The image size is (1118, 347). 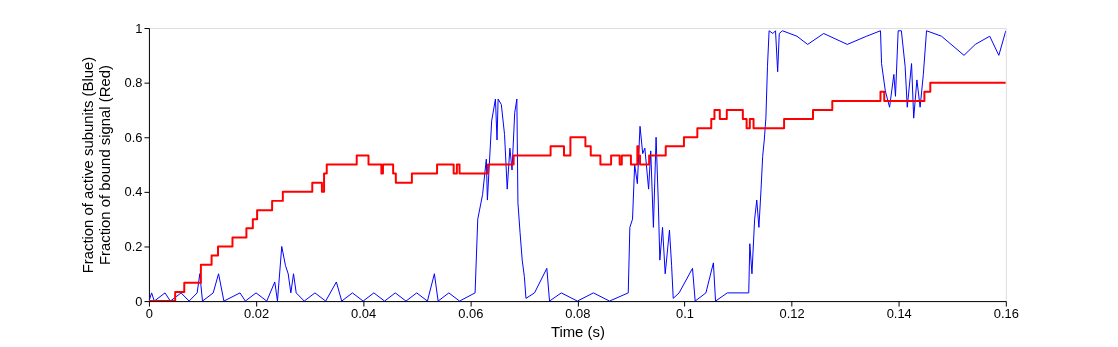 What do you see at coordinates (364, 314) in the screenshot?
I see `x-tick-label: 0.04` at bounding box center [364, 314].